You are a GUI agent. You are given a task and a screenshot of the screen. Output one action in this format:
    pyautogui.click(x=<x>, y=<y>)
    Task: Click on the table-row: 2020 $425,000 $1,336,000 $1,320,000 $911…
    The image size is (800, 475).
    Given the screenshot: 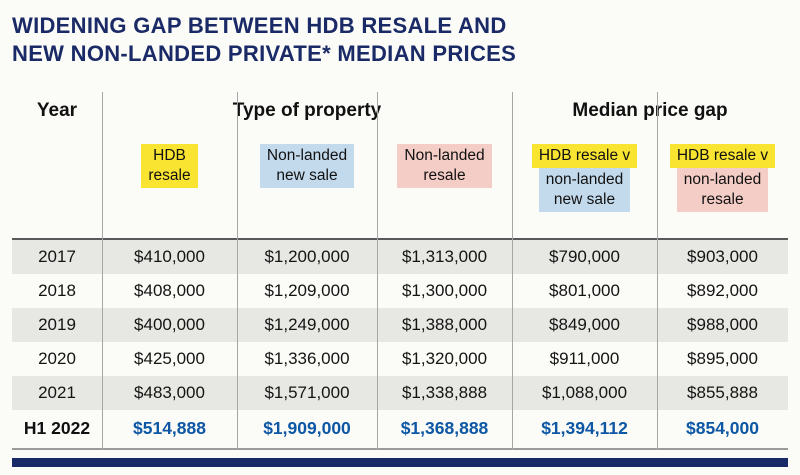 What is the action you would take?
    pyautogui.click(x=400, y=359)
    